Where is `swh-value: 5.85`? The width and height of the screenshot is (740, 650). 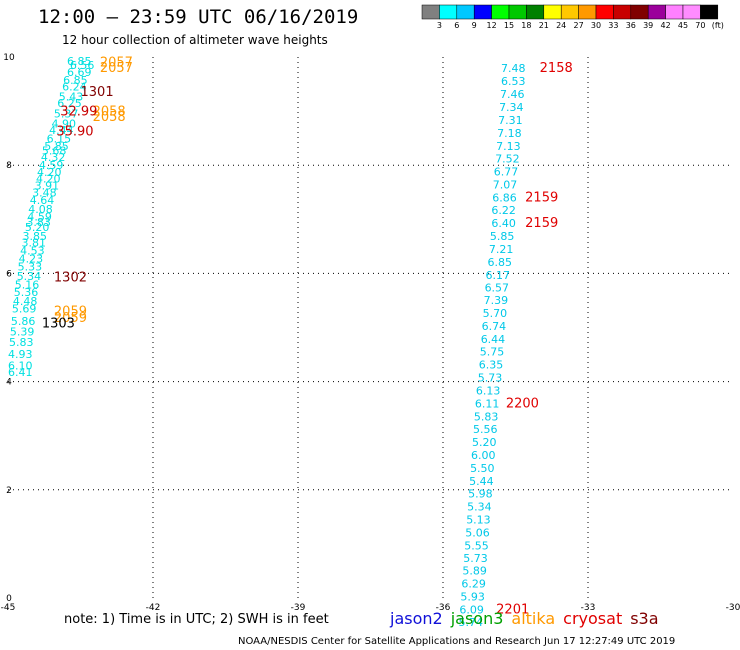
swh-value: 5.85 is located at coordinates (56, 146).